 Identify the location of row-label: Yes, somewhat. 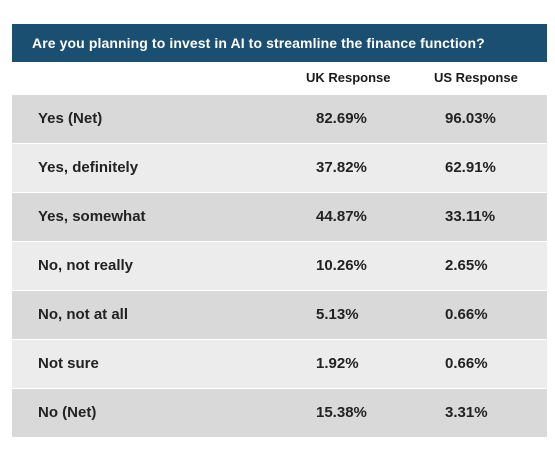
(92, 216).